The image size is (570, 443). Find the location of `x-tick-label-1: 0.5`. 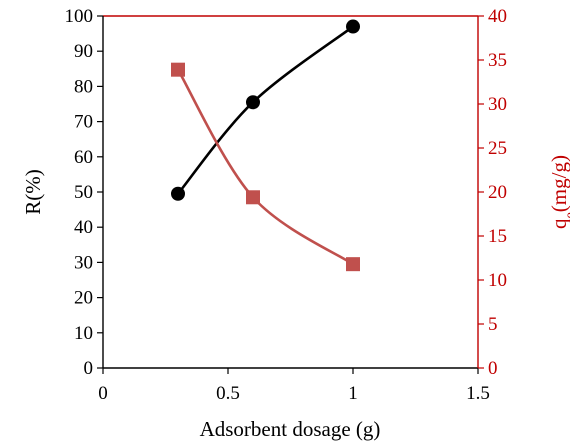

x-tick-label-1: 0.5 is located at coordinates (228, 393).